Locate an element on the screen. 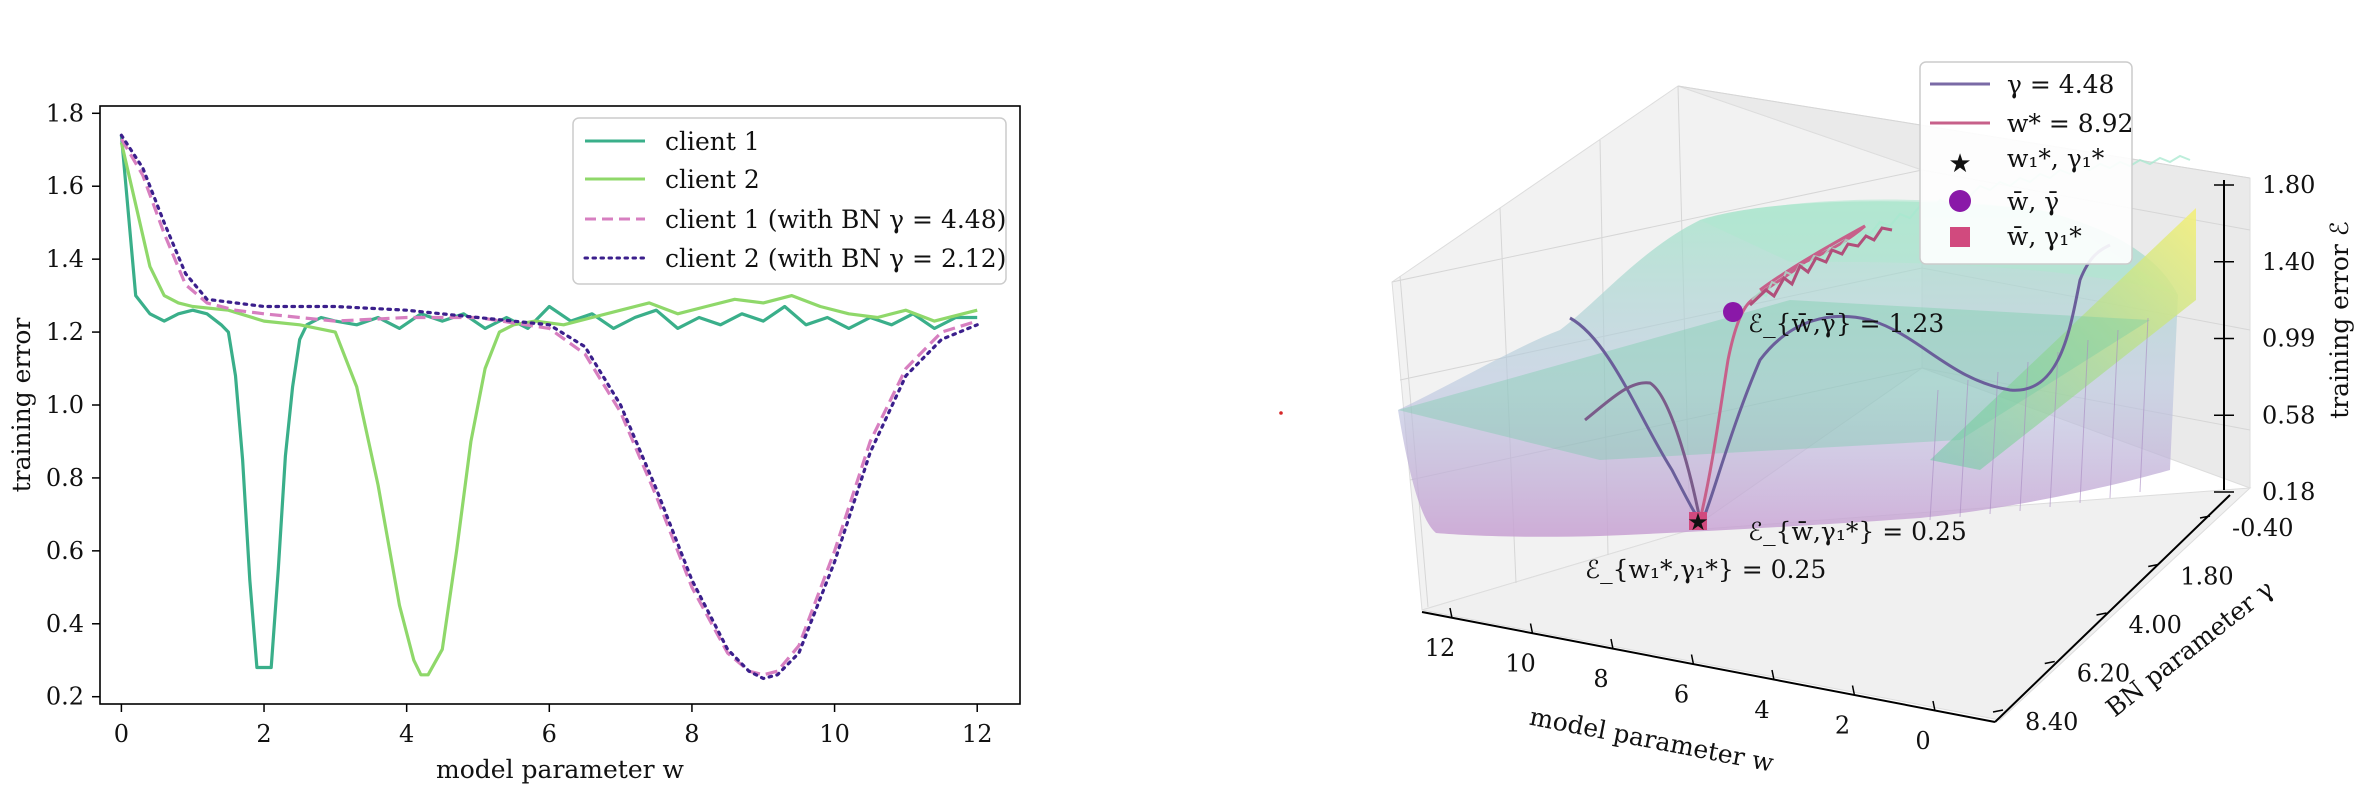  y-axis-ticks: -0.40 1.80 4.00 6.20 8.40 is located at coordinates (2143, 625).